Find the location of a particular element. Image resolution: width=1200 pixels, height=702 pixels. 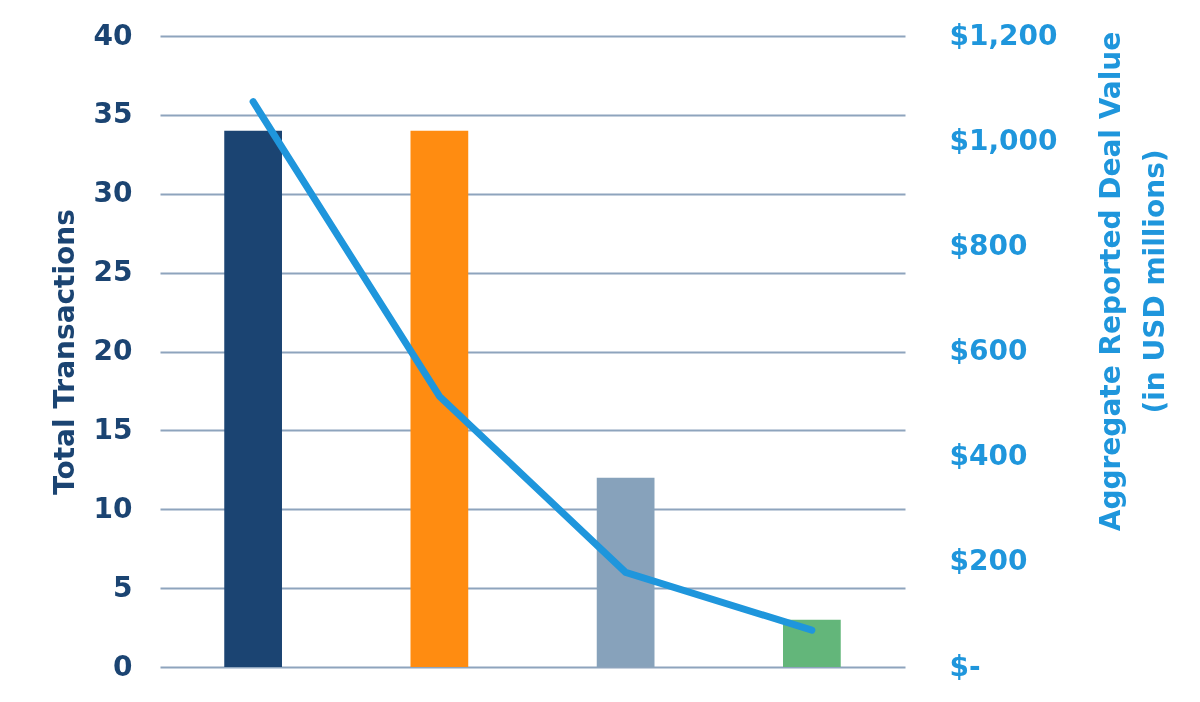

y-tick-label: 5 is located at coordinates (123, 587).